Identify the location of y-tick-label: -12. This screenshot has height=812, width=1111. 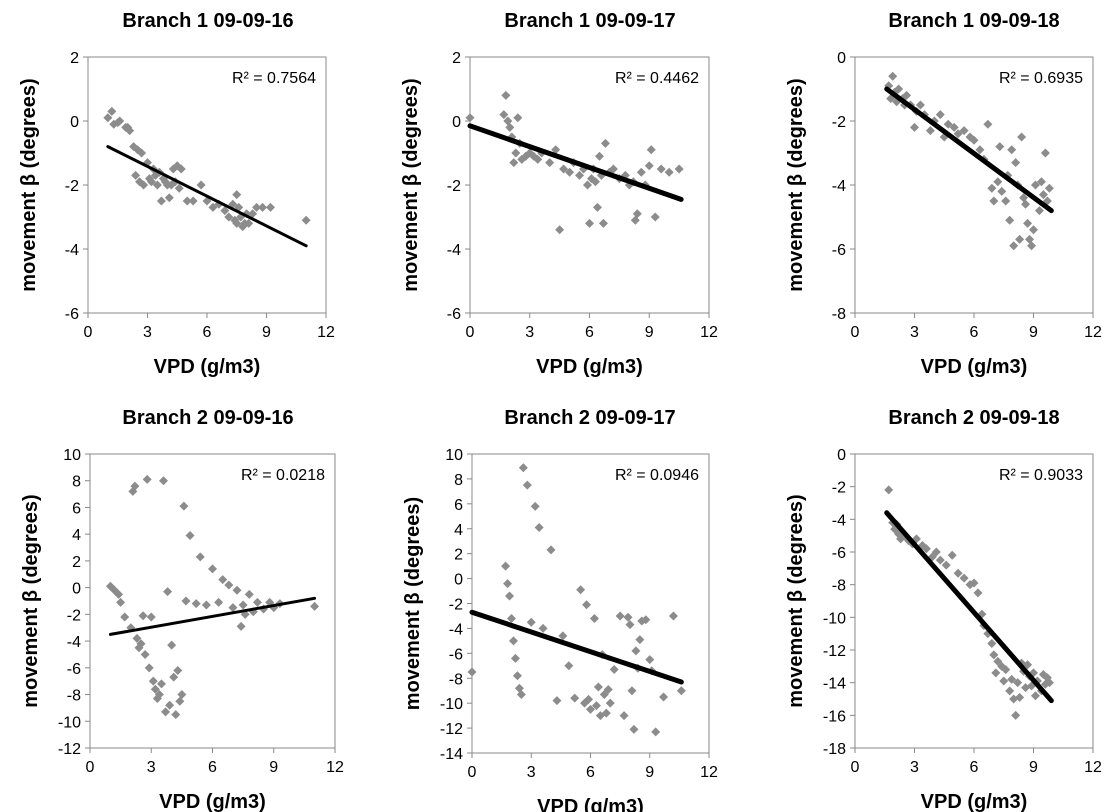
(834, 651).